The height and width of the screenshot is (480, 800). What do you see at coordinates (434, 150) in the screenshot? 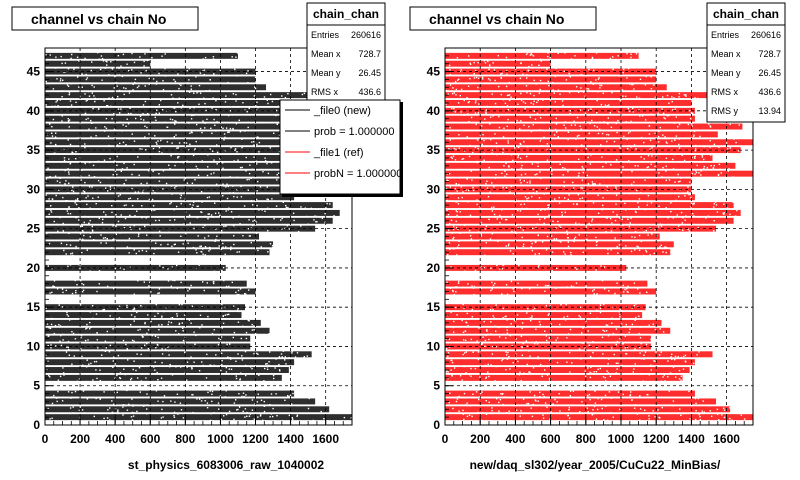
I see `y-tick-label: 35` at bounding box center [434, 150].